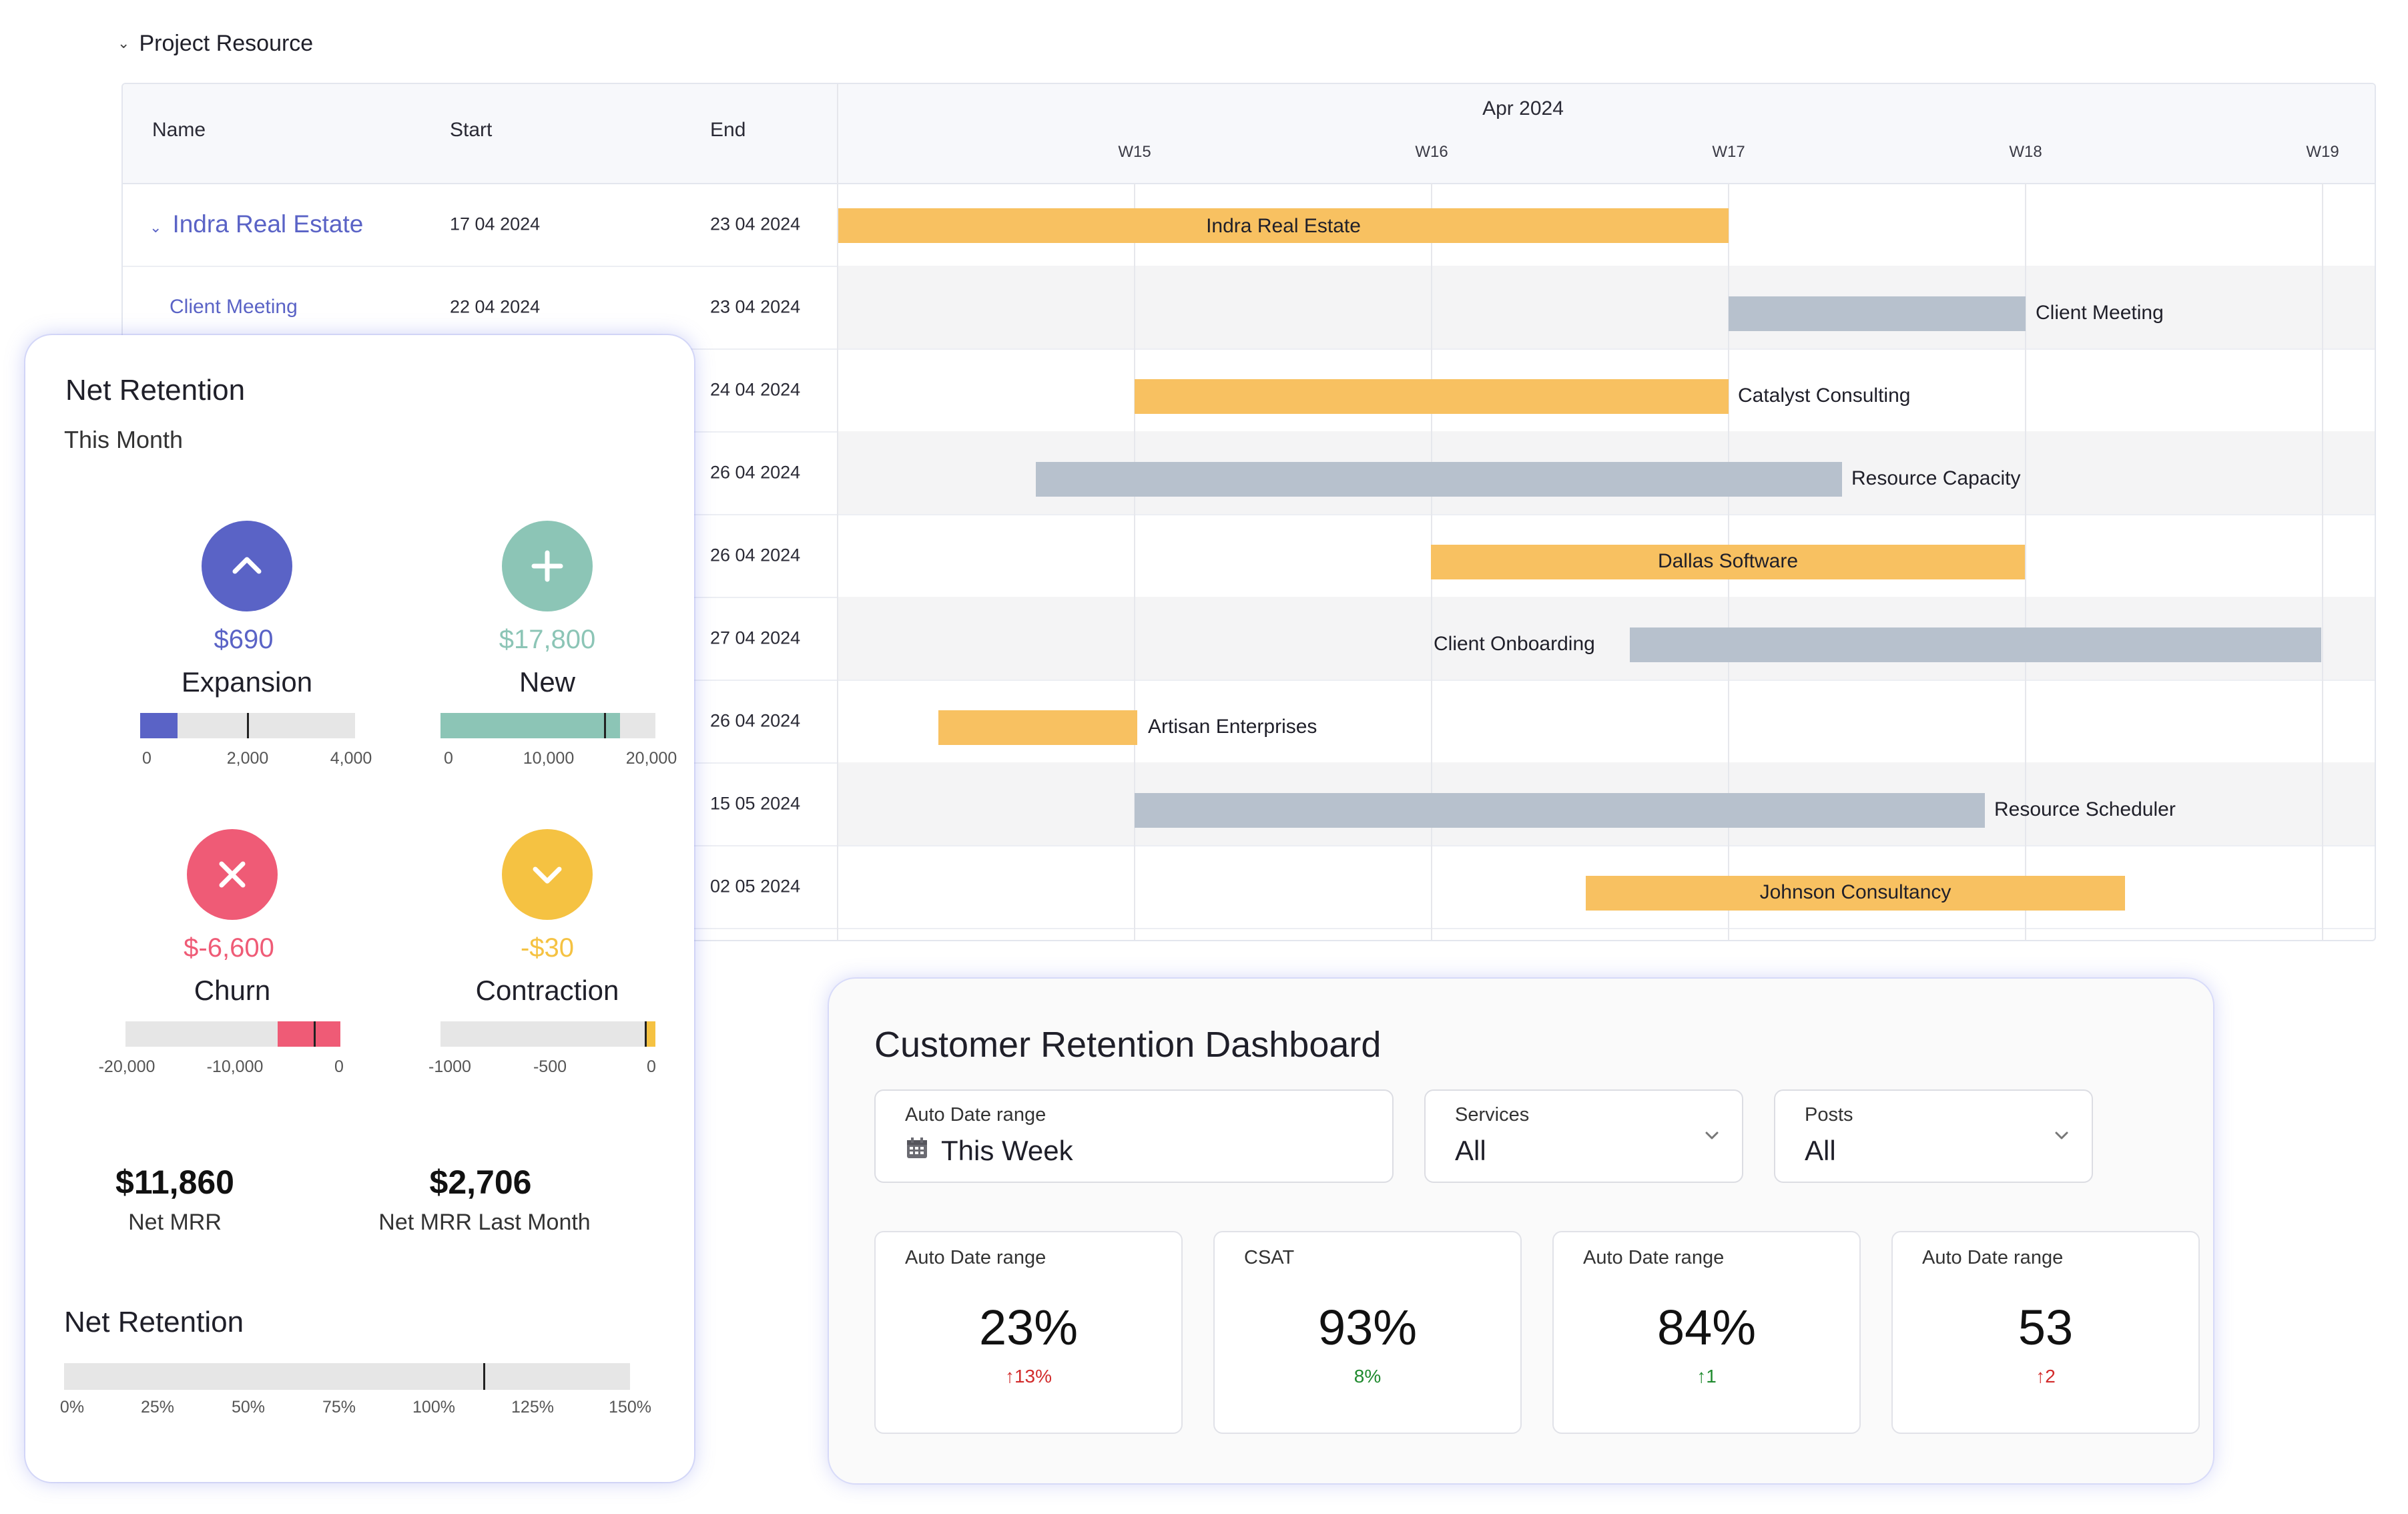 Image resolution: width=2408 pixels, height=1514 pixels. I want to click on gantt-row: Client Meeting 22 04 2024 23 04 2024, so click(1249, 308).